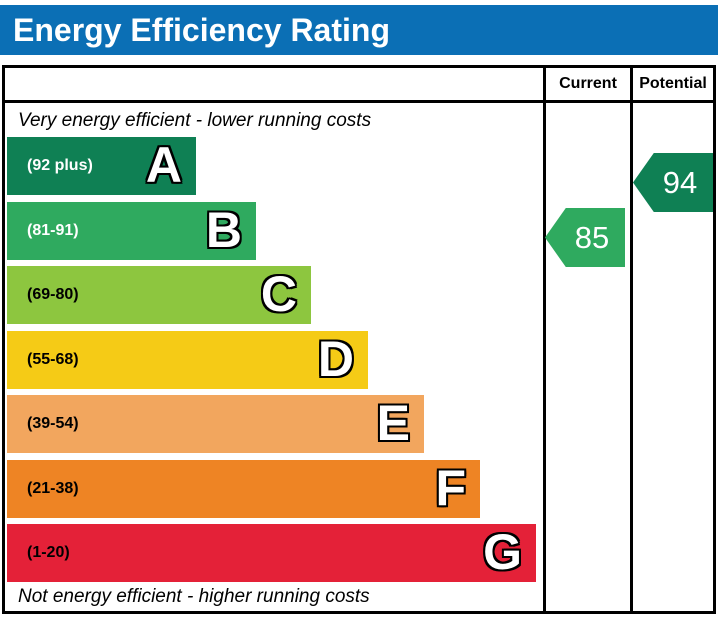 The height and width of the screenshot is (619, 718). Describe the element at coordinates (592, 237) in the screenshot. I see `current-rating-value: 85` at that location.